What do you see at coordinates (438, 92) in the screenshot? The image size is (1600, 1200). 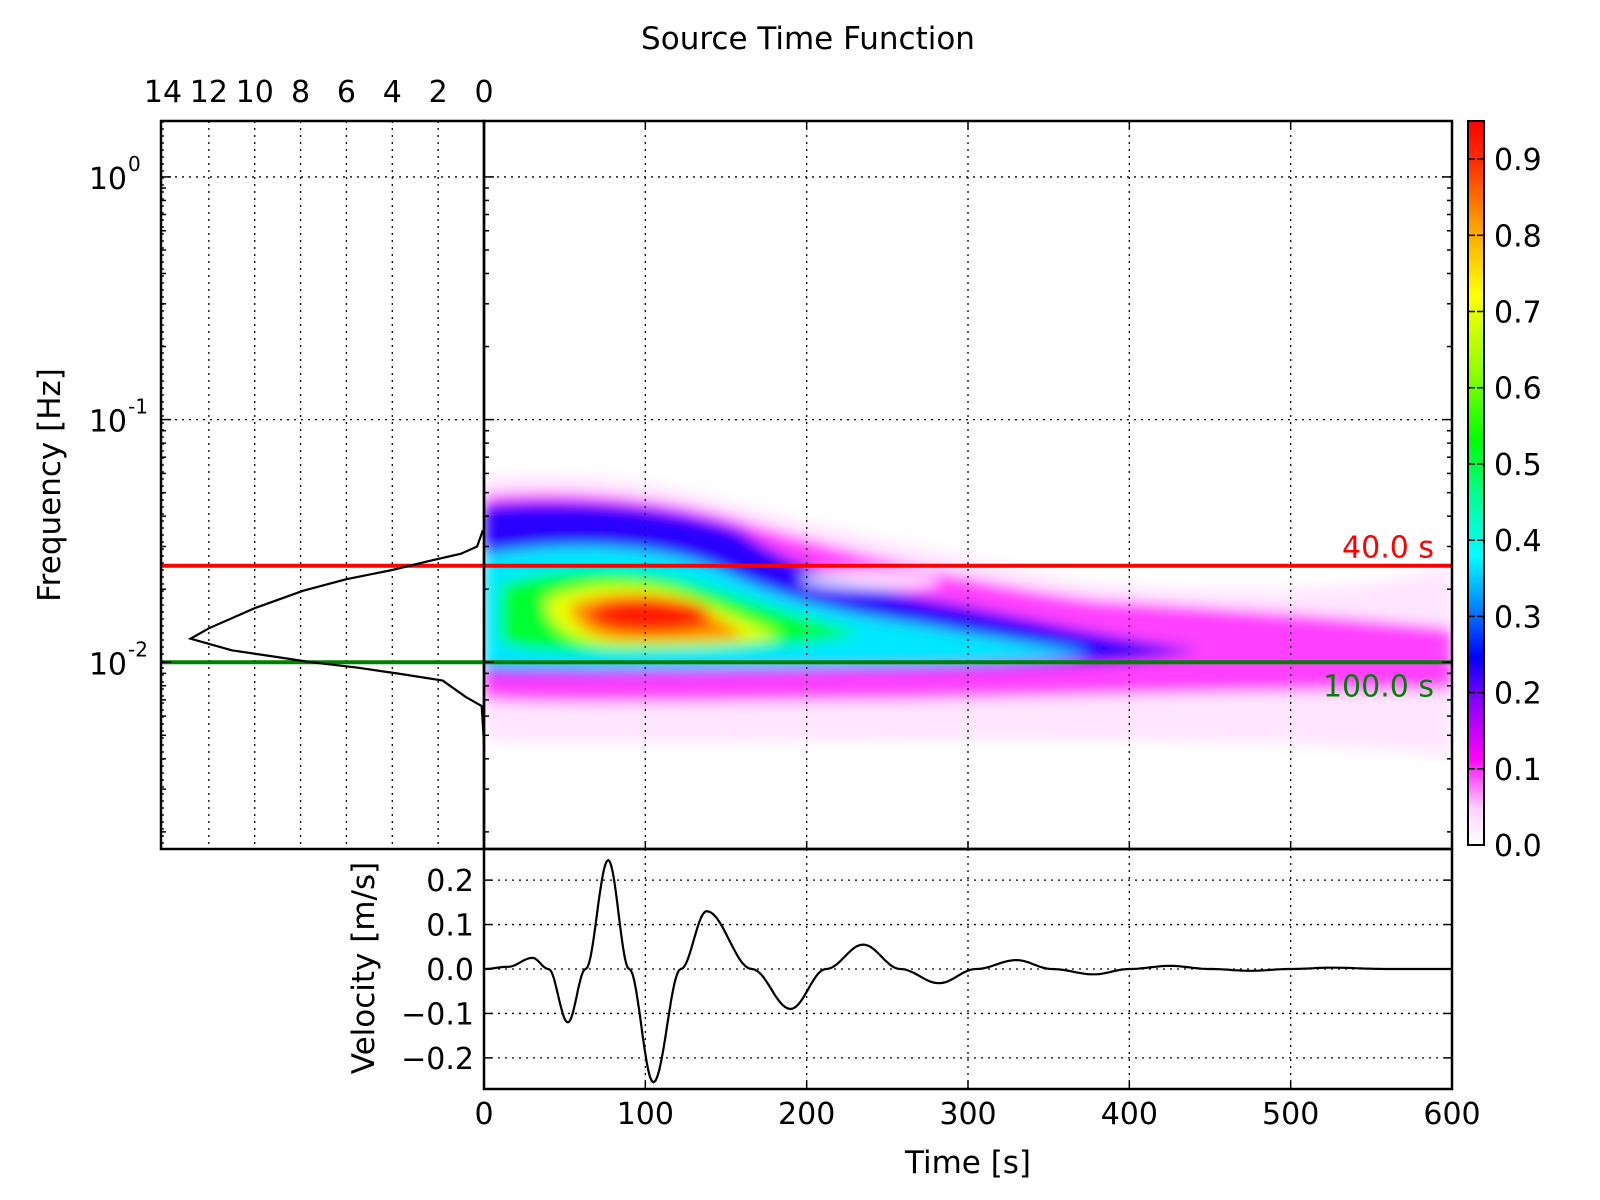 I see `spectrum-tick-label-2: 2` at bounding box center [438, 92].